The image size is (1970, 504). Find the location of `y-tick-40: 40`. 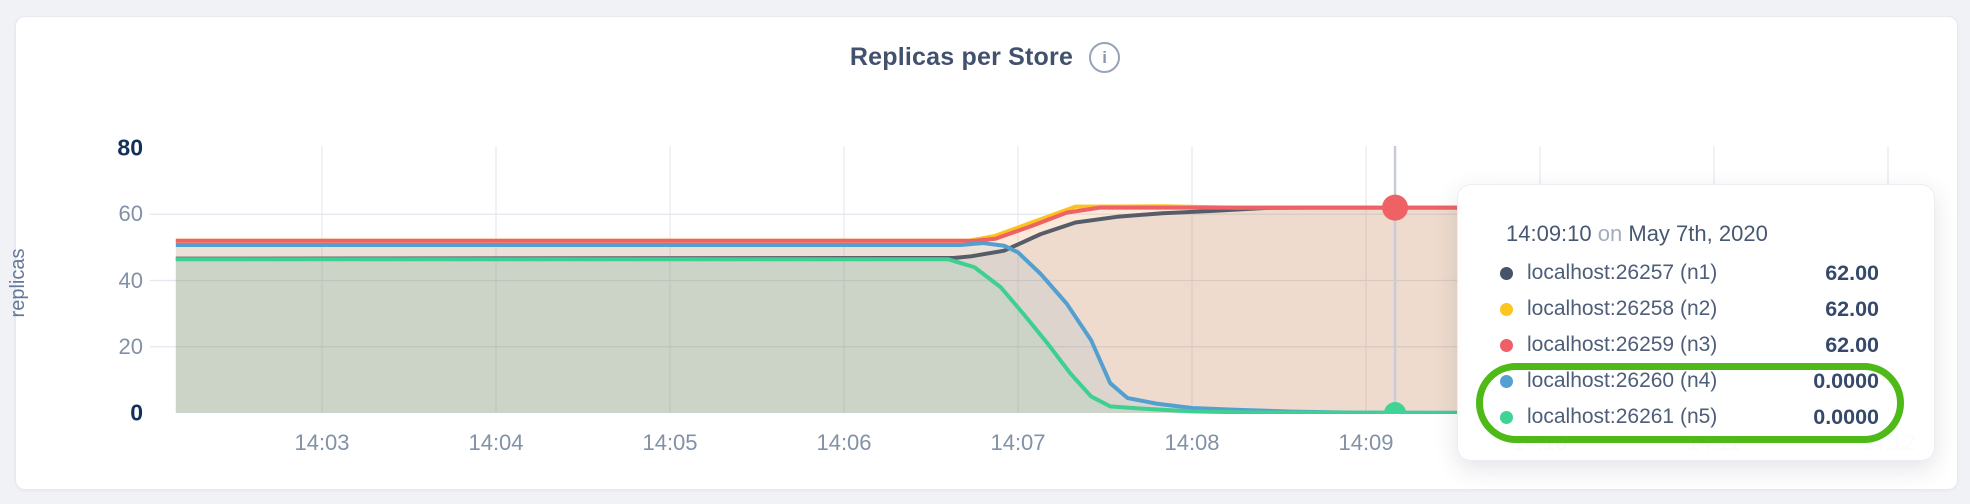

y-tick-40: 40 is located at coordinates (130, 280).